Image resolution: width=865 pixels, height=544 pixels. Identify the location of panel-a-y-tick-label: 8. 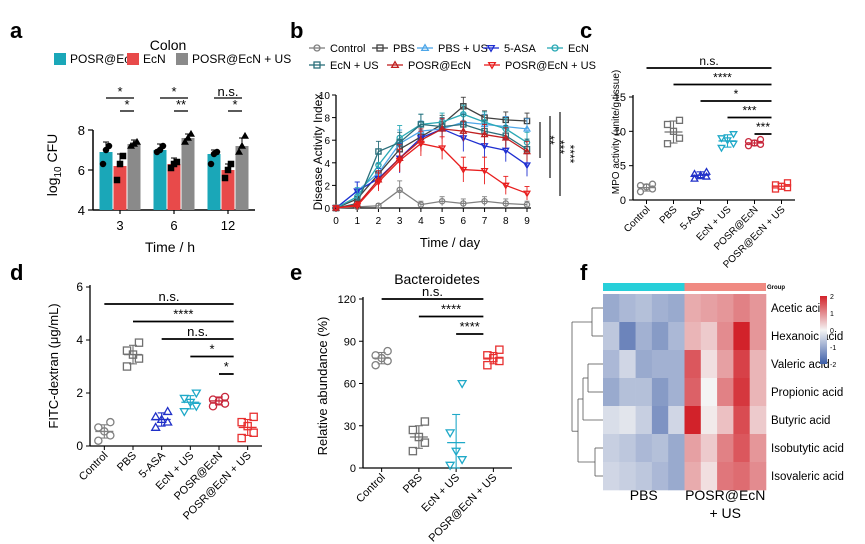
(81, 130).